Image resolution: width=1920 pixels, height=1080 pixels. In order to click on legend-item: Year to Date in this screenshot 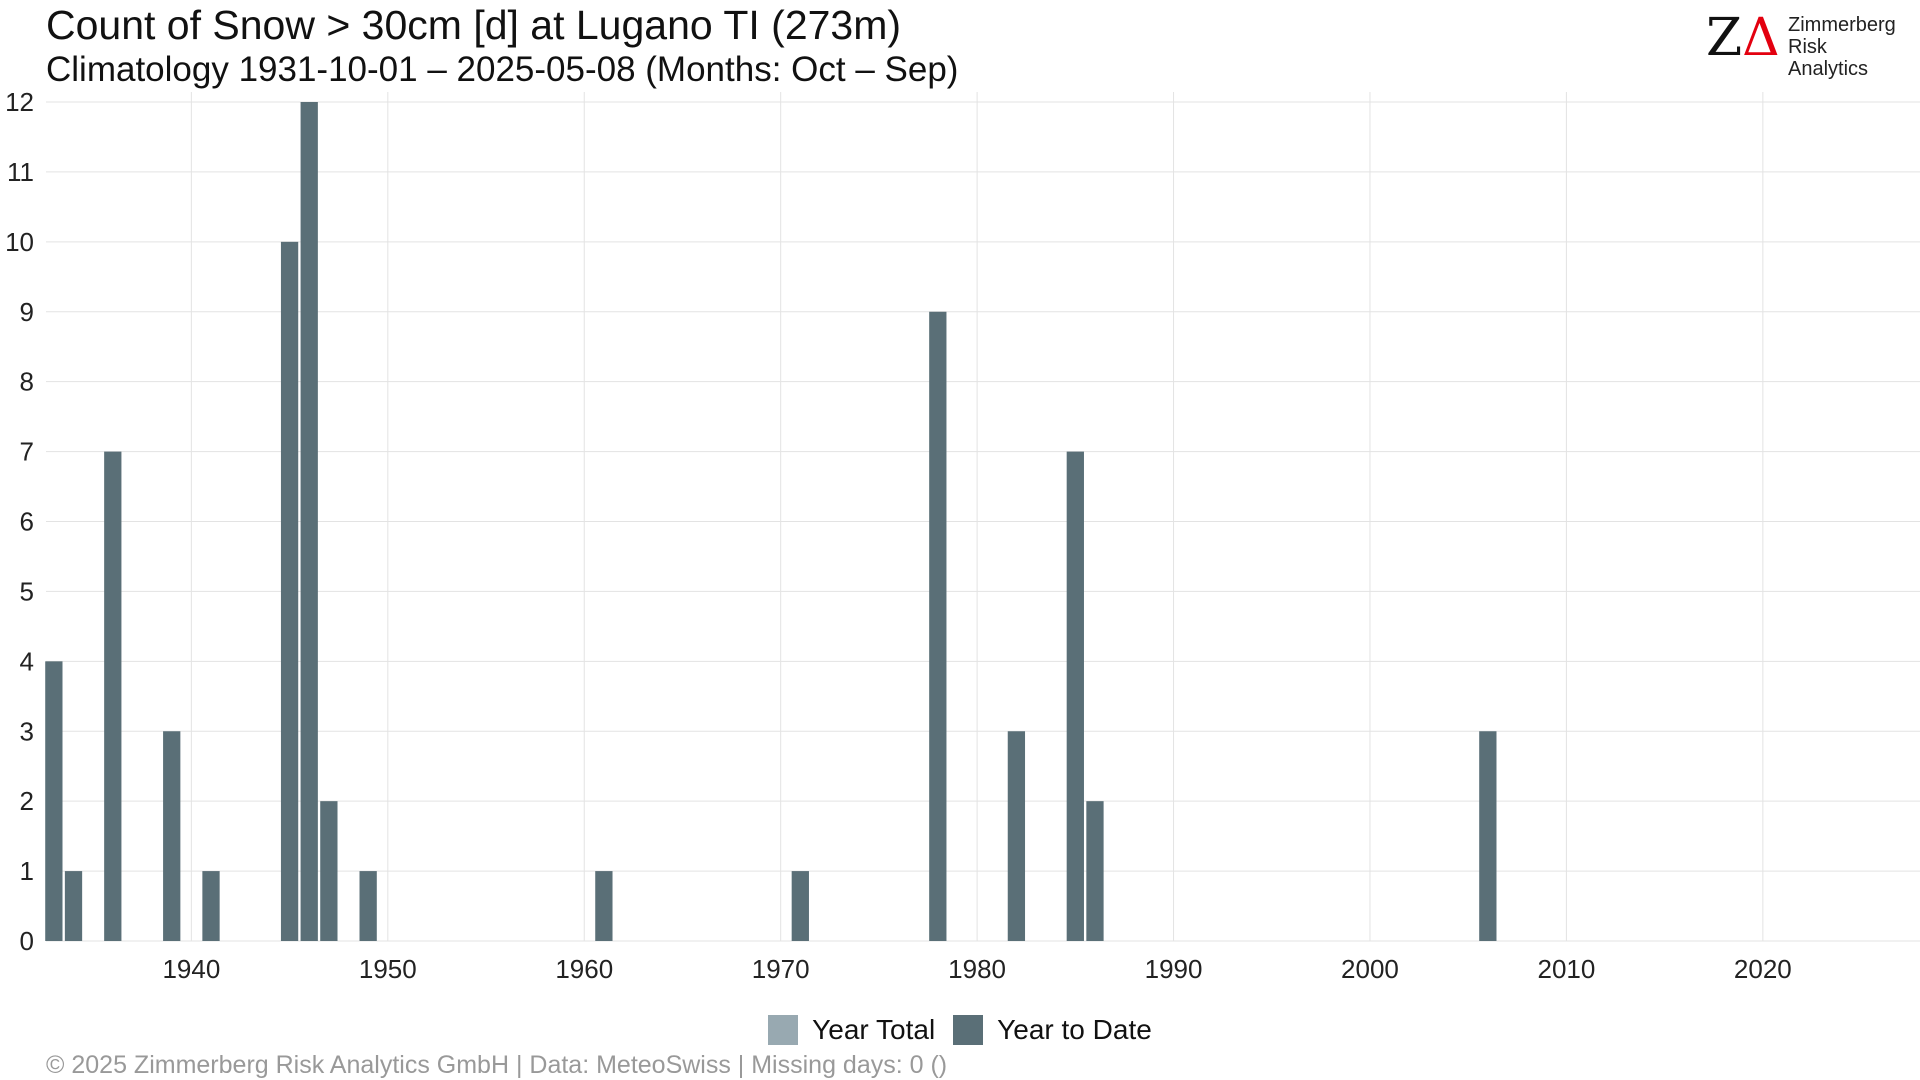, I will do `click(1052, 1030)`.